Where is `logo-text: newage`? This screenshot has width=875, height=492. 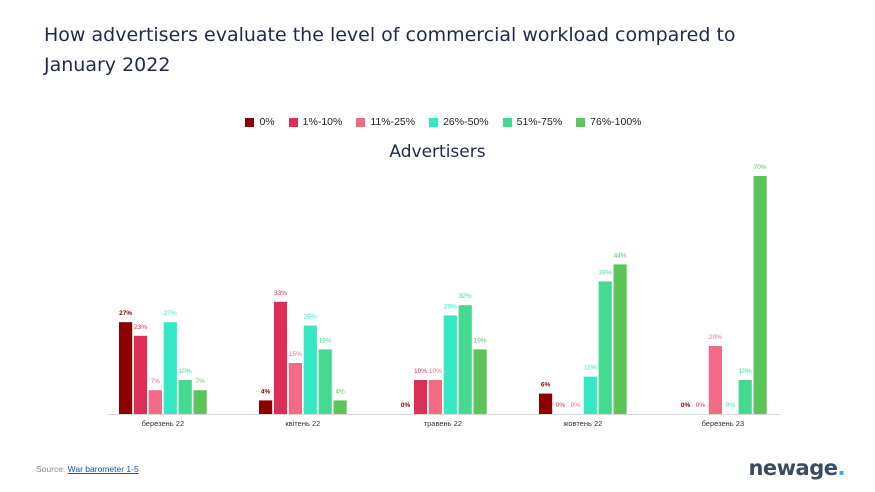 logo-text: newage is located at coordinates (793, 468).